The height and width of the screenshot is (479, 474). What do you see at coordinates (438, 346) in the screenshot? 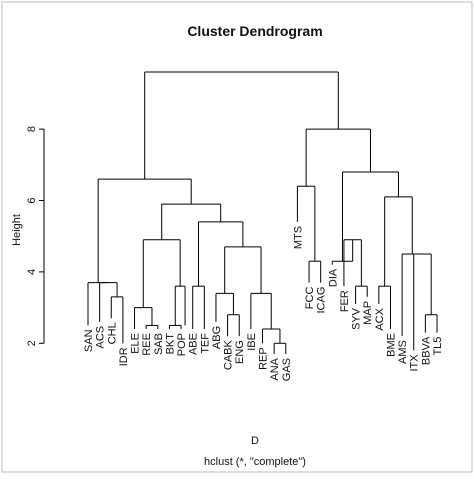
I see `leaf-label-tl5: TL5` at bounding box center [438, 346].